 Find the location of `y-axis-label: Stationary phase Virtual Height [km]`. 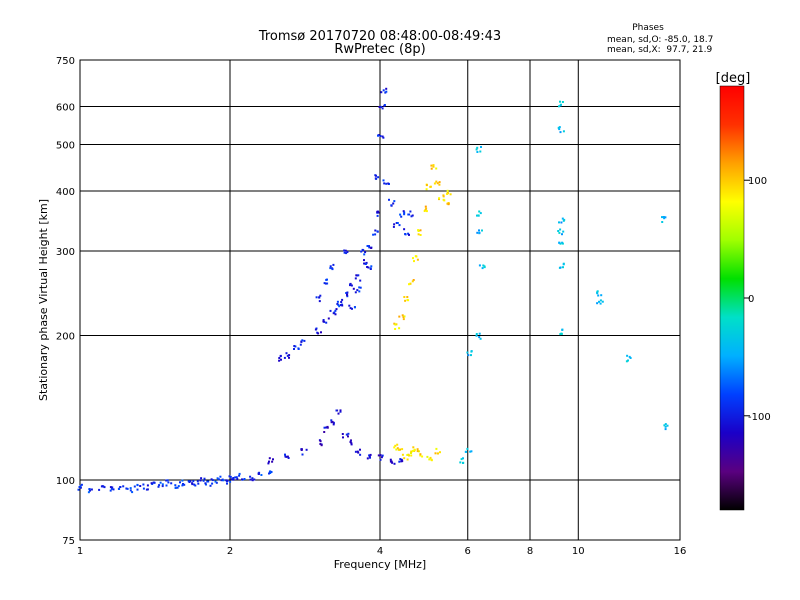

y-axis-label: Stationary phase Virtual Height [km] is located at coordinates (43, 300).